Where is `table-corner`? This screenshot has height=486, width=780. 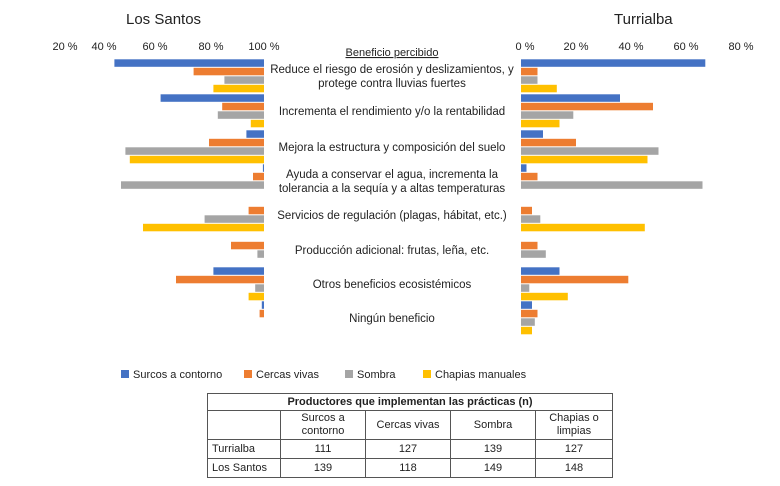
table-corner is located at coordinates (244, 425).